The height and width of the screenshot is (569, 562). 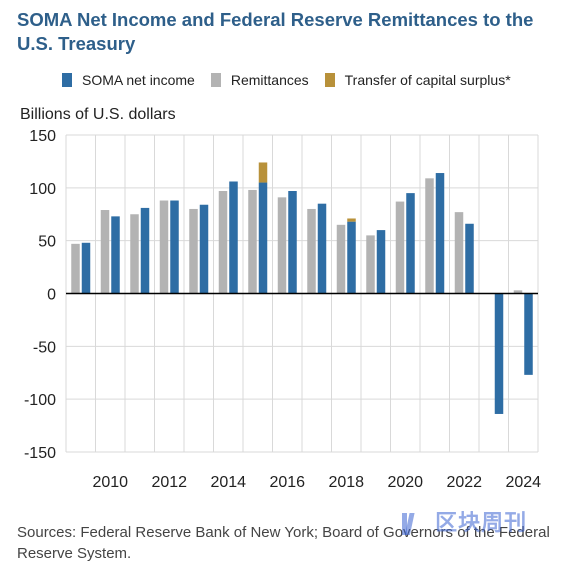 I want to click on legend-swatch-soma, so click(x=67, y=80).